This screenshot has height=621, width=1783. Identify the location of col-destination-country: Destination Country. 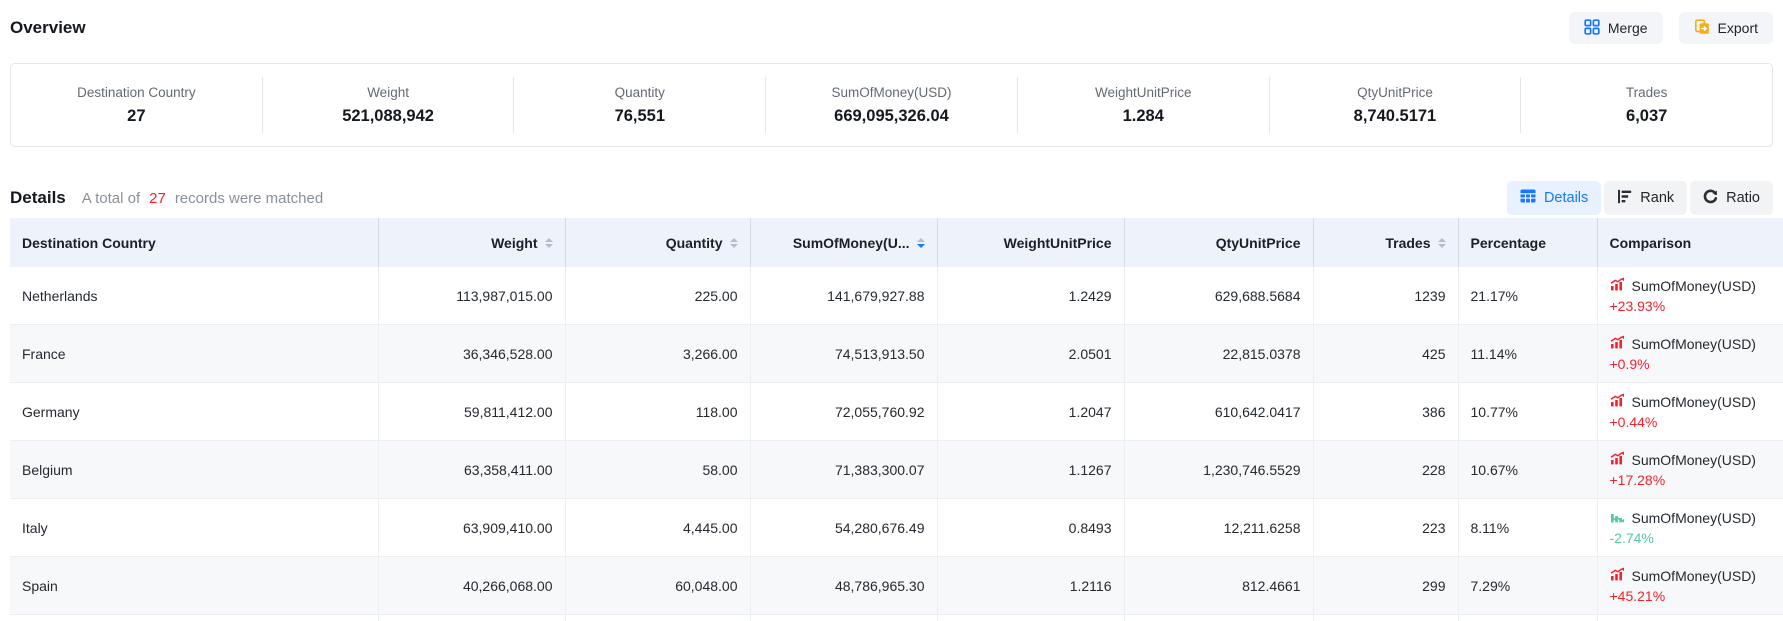
(194, 242).